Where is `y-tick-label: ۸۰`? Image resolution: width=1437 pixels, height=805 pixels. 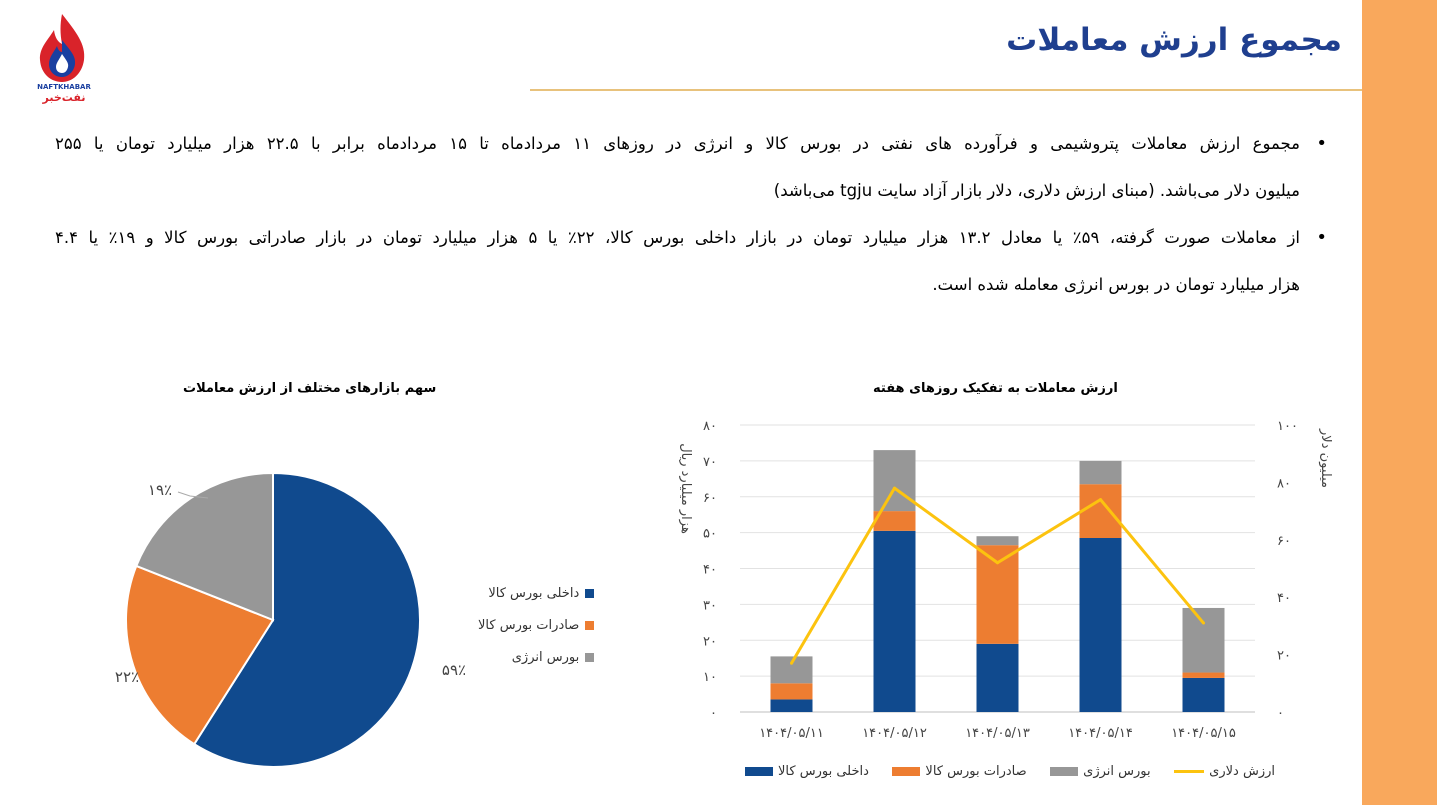 y-tick-label: ۸۰ is located at coordinates (710, 426).